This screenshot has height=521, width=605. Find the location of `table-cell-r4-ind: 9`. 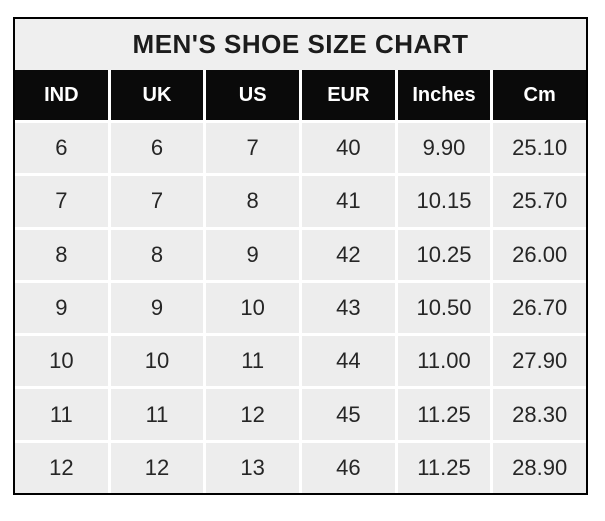

table-cell-r4-ind: 9 is located at coordinates (61, 308).